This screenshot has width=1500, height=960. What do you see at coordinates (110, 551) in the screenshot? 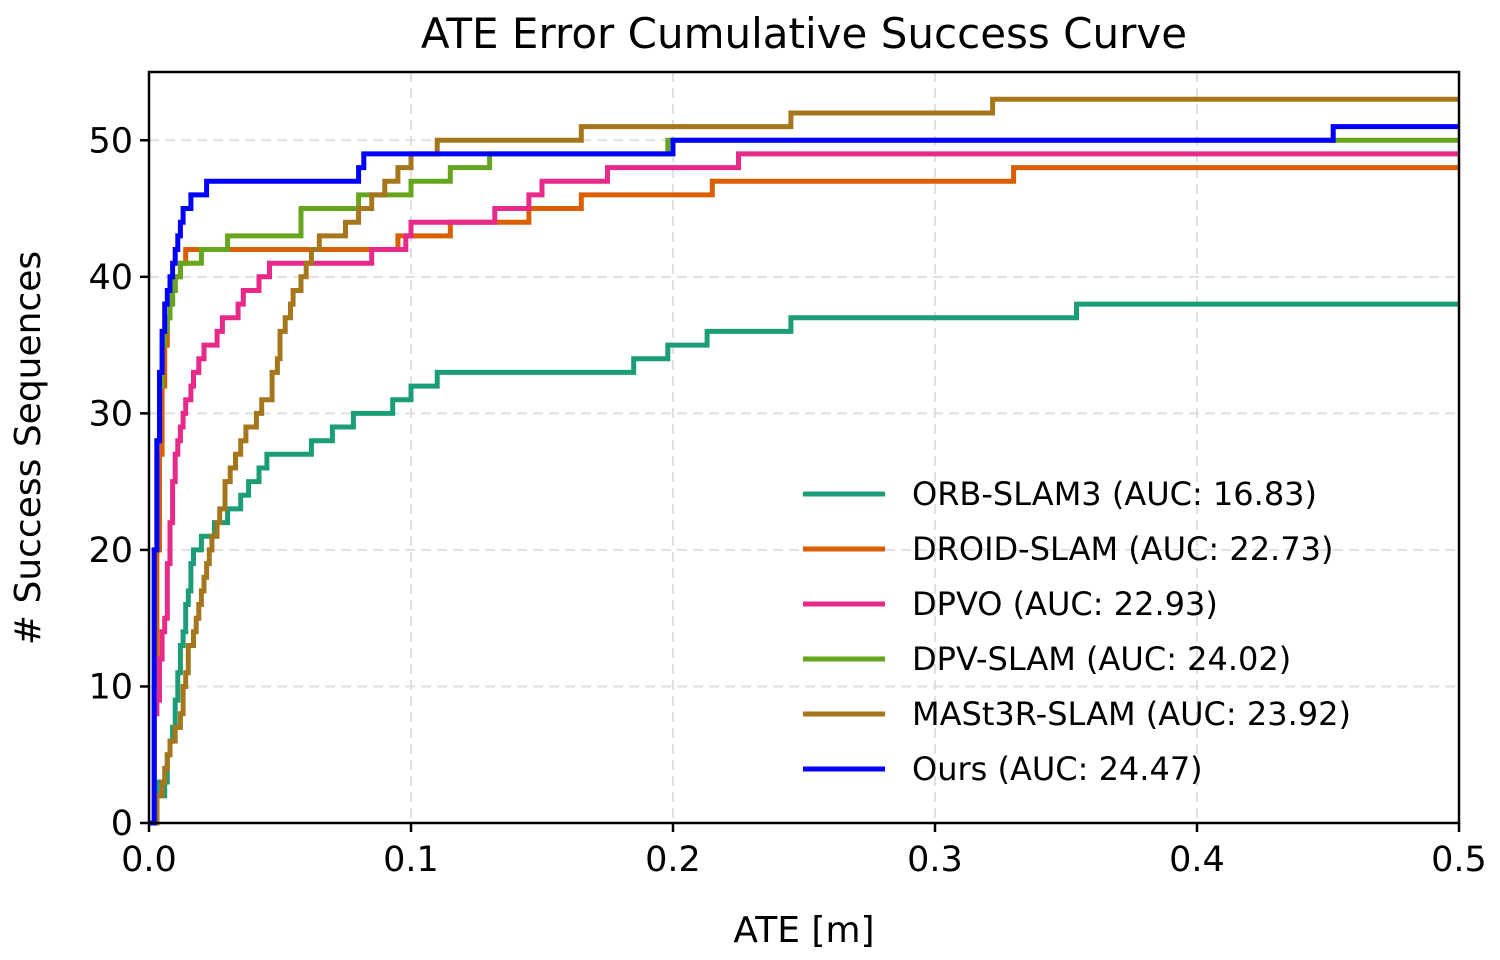
I see `y-tick-label: 20` at bounding box center [110, 551].